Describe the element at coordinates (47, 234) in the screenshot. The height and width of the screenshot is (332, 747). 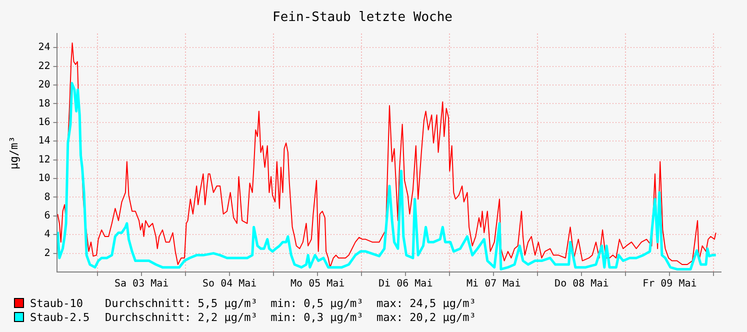
I see `y-tick-label: 4` at that location.